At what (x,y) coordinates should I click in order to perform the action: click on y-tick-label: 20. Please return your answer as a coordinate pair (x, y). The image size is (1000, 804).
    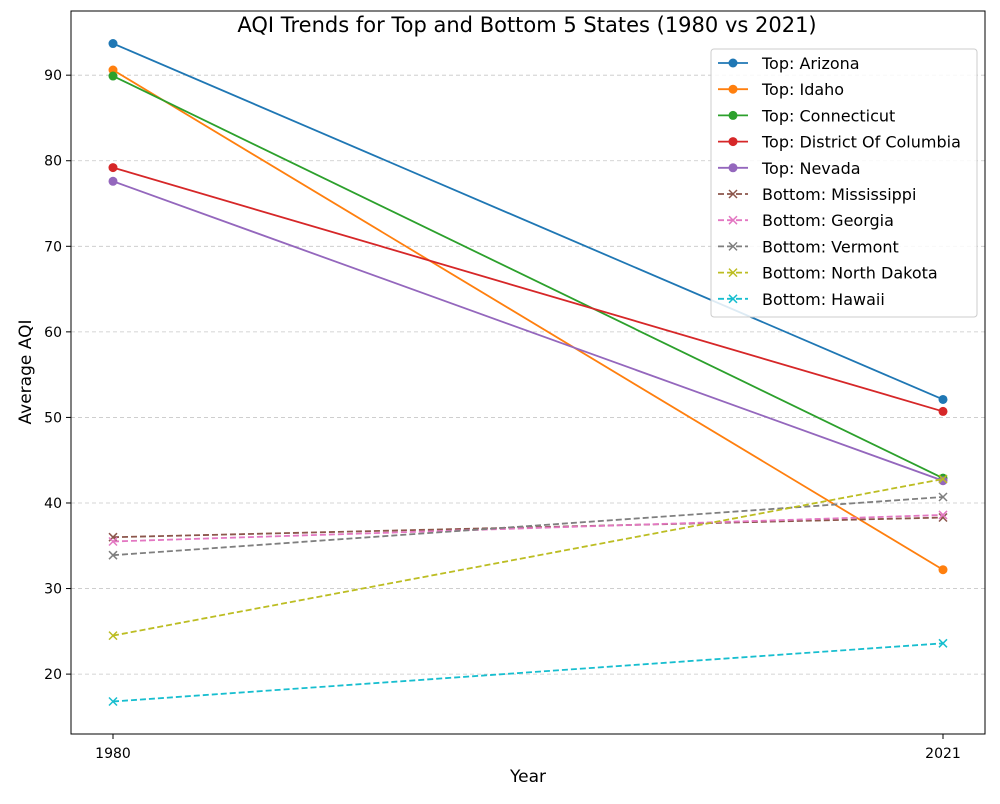
    Looking at the image, I should click on (53, 675).